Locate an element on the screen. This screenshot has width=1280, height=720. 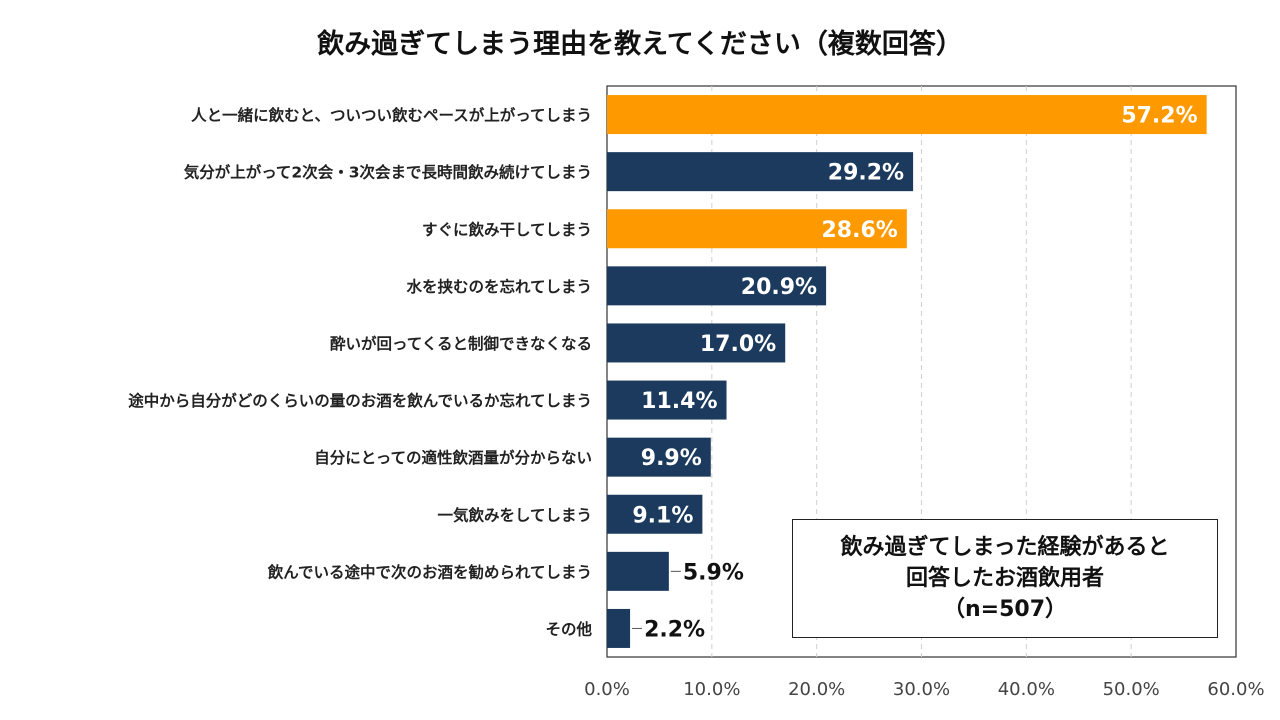
category-label: 一気飲みをしてしまう is located at coordinates (514, 514).